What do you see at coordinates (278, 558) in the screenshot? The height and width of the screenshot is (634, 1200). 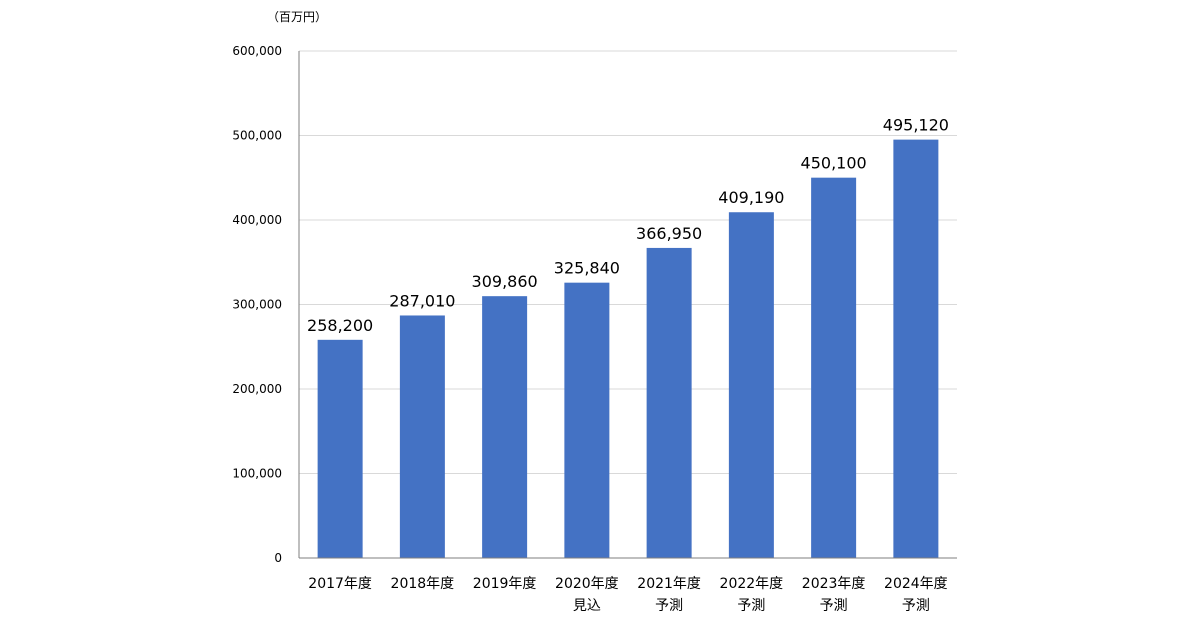 I see `y-tick-label: 0` at bounding box center [278, 558].